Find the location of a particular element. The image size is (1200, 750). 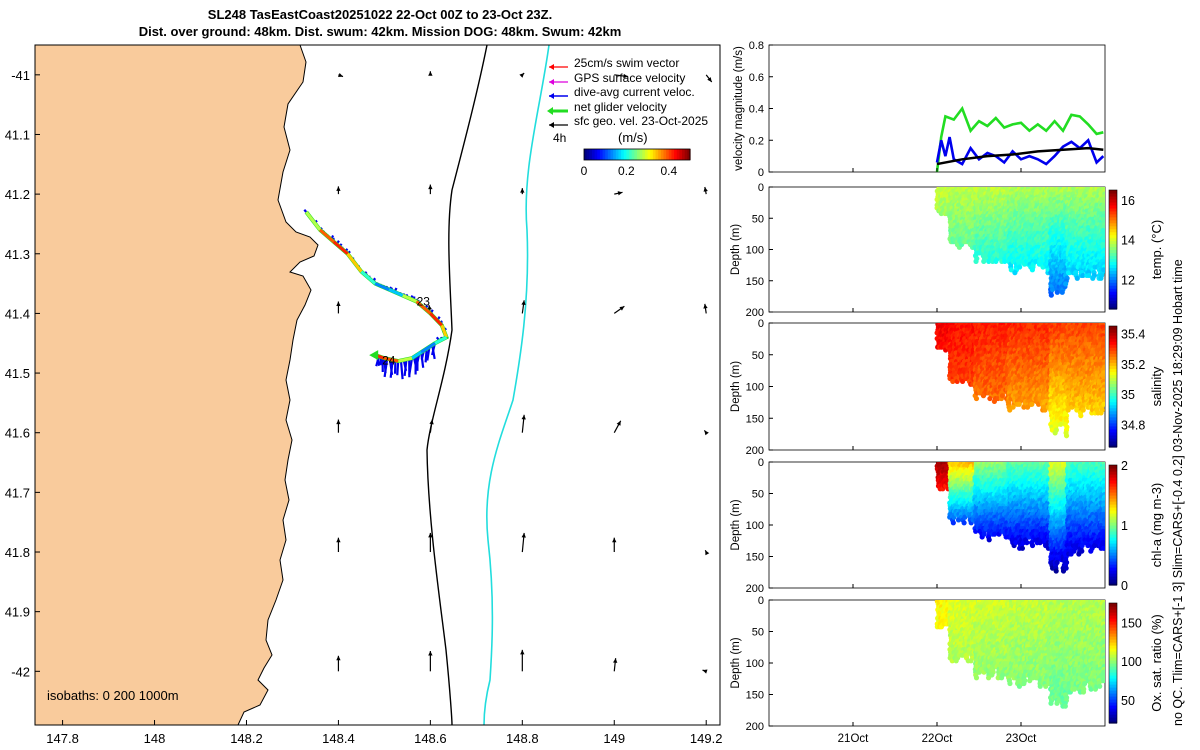

depth-y-tick-label: 50 is located at coordinates (758, 219).